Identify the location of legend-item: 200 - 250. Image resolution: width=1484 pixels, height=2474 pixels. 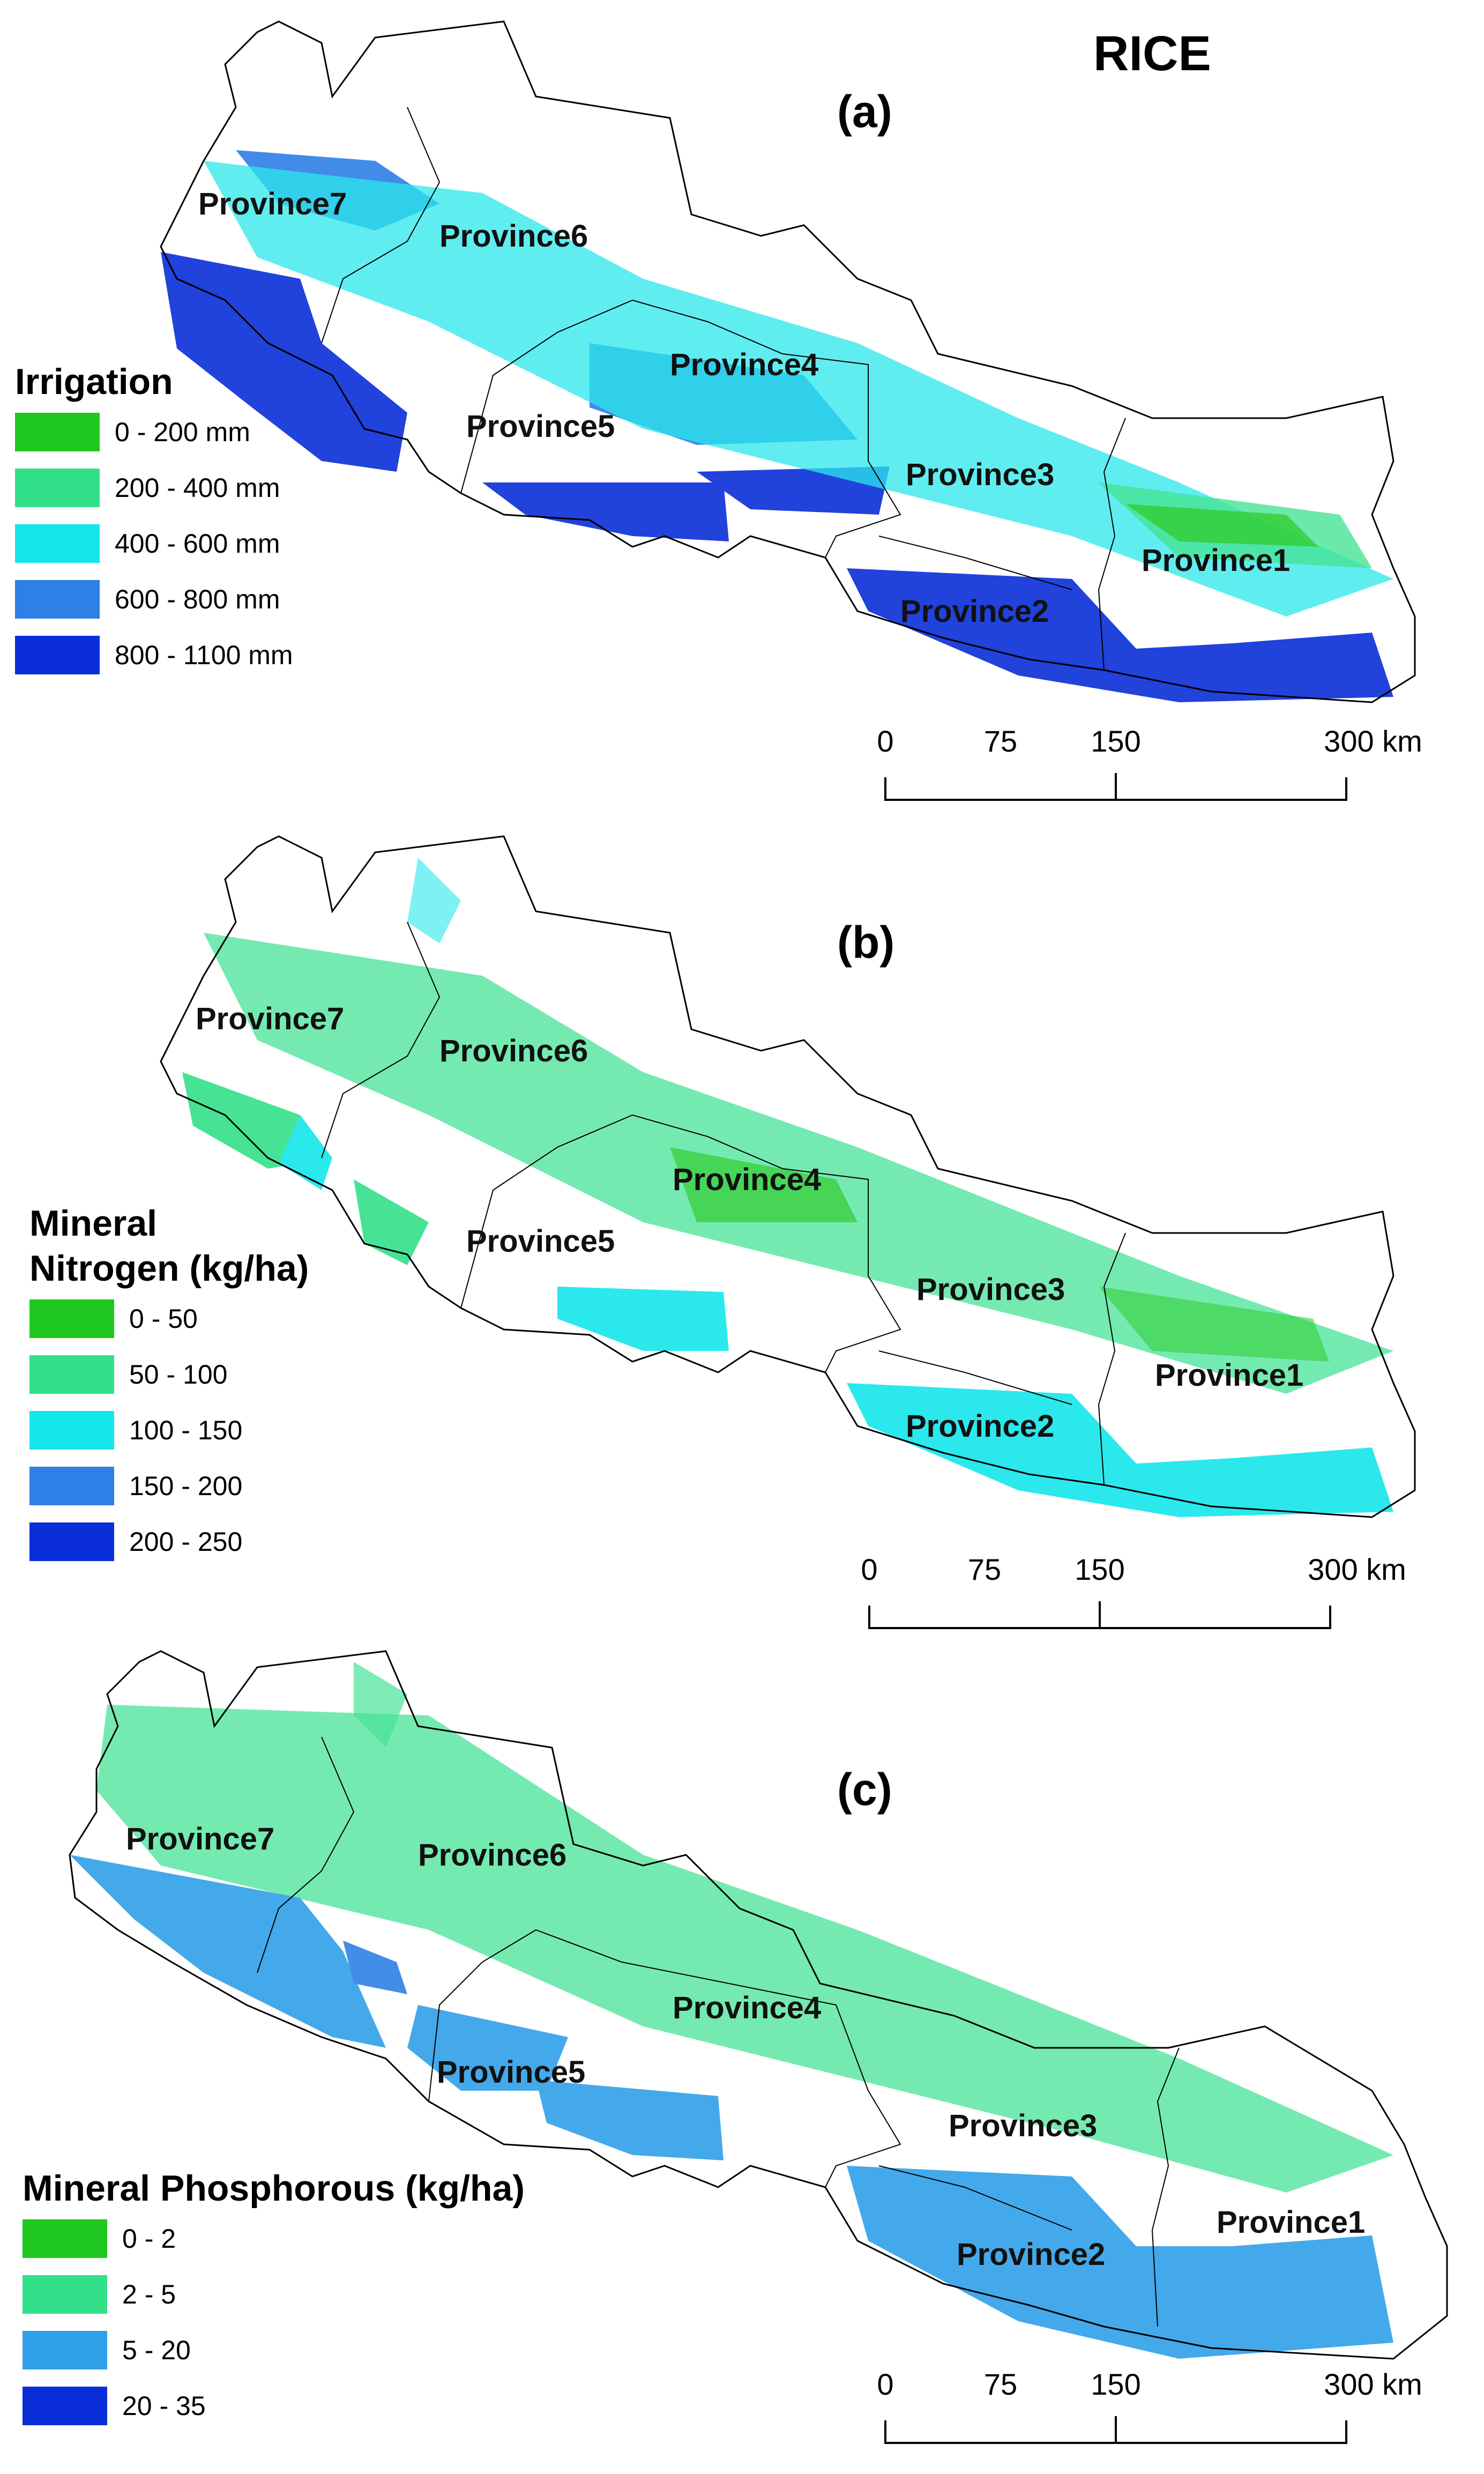
(169, 1542).